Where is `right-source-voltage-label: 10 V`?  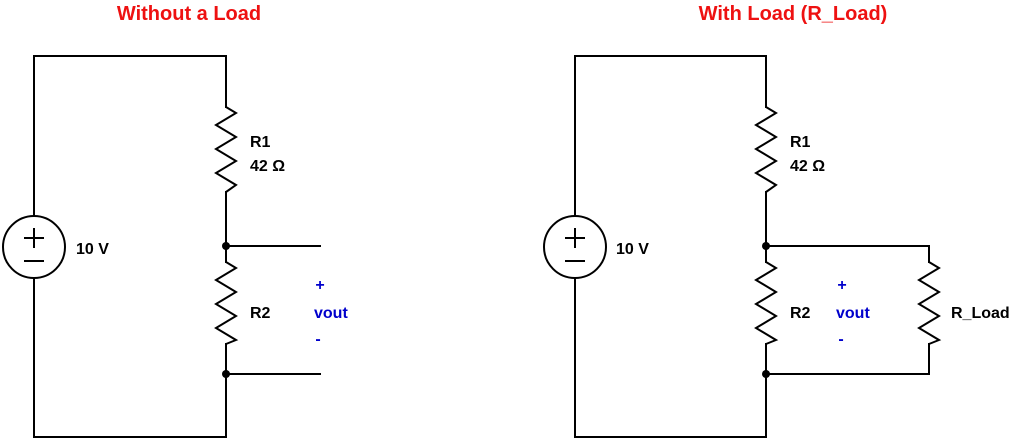 right-source-voltage-label: 10 V is located at coordinates (632, 249).